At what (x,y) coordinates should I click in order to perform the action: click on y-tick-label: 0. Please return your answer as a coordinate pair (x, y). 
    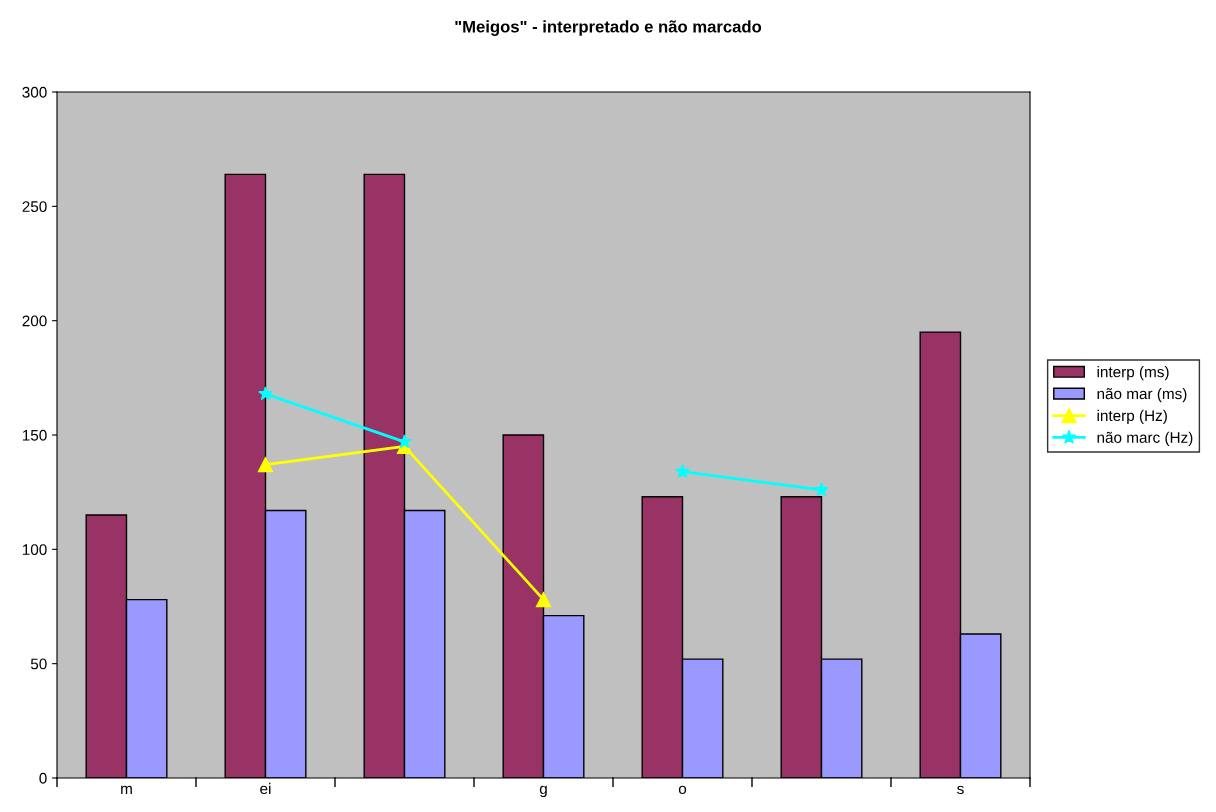
    Looking at the image, I should click on (43, 778).